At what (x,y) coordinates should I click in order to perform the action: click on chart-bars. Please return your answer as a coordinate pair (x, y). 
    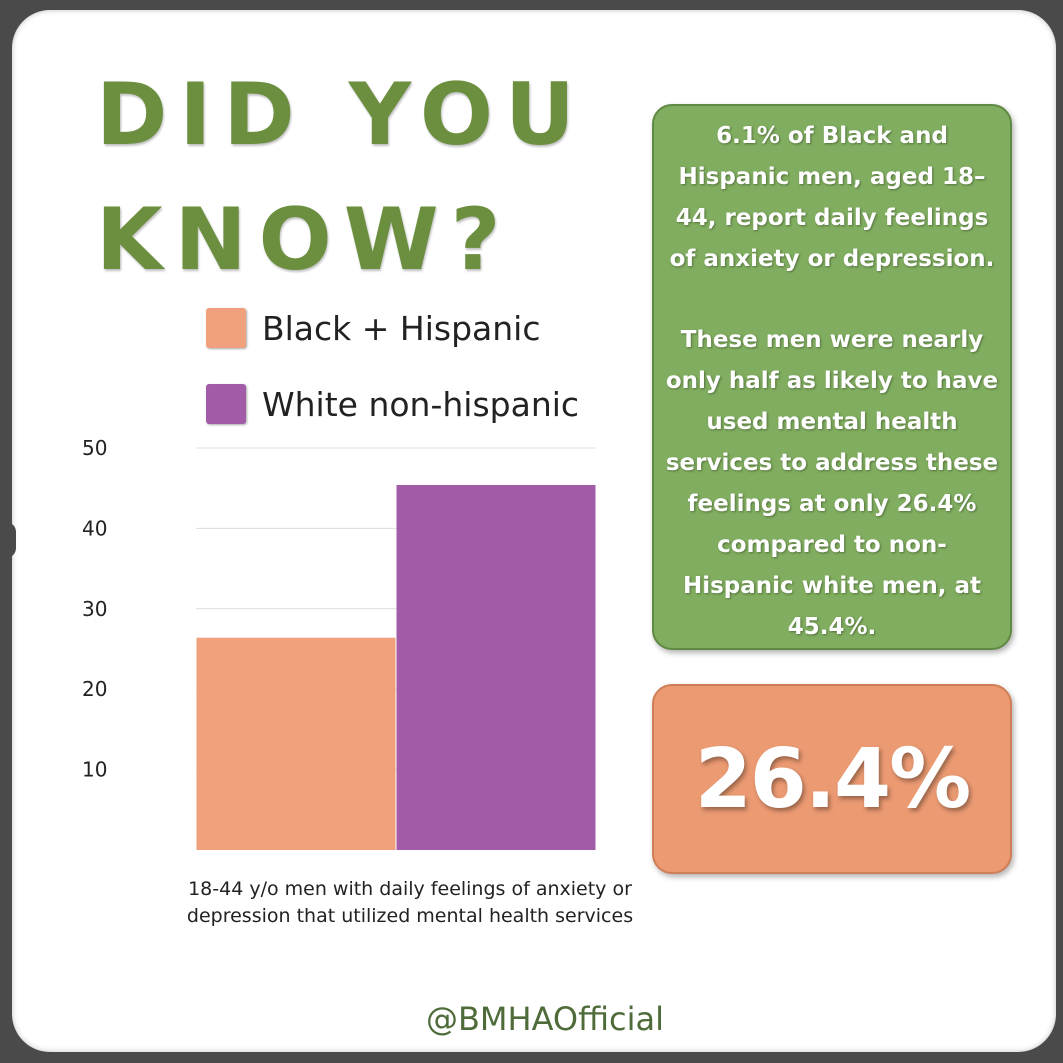
    Looking at the image, I should click on (396, 667).